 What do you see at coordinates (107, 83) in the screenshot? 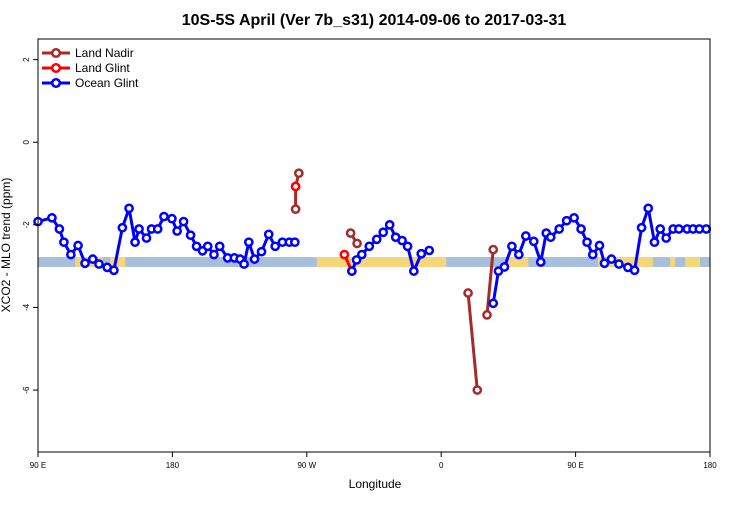
I see `legend-label-ocean-glint: Ocean Glint` at bounding box center [107, 83].